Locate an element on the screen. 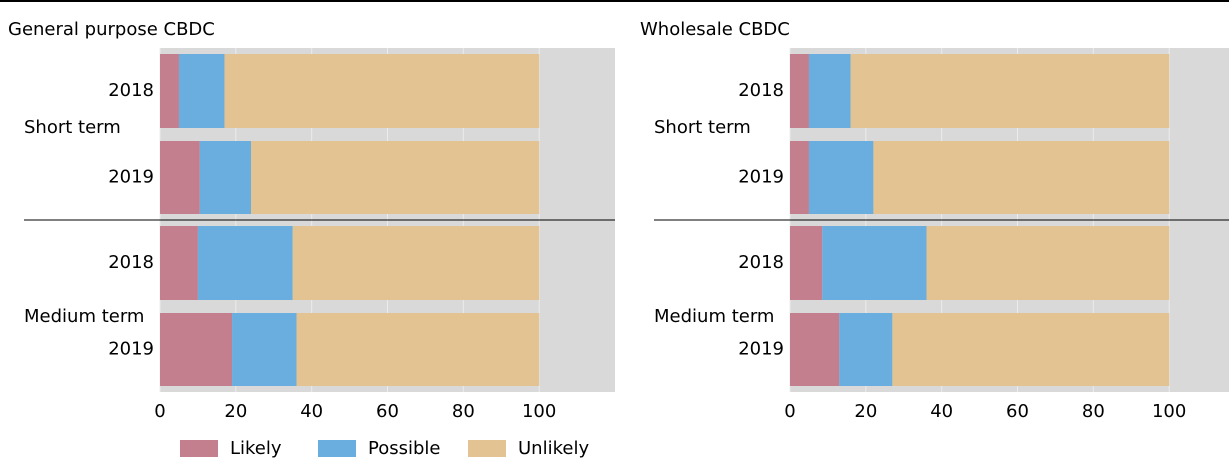 The width and height of the screenshot is (1229, 459). legend-label: Unlikely is located at coordinates (553, 448).